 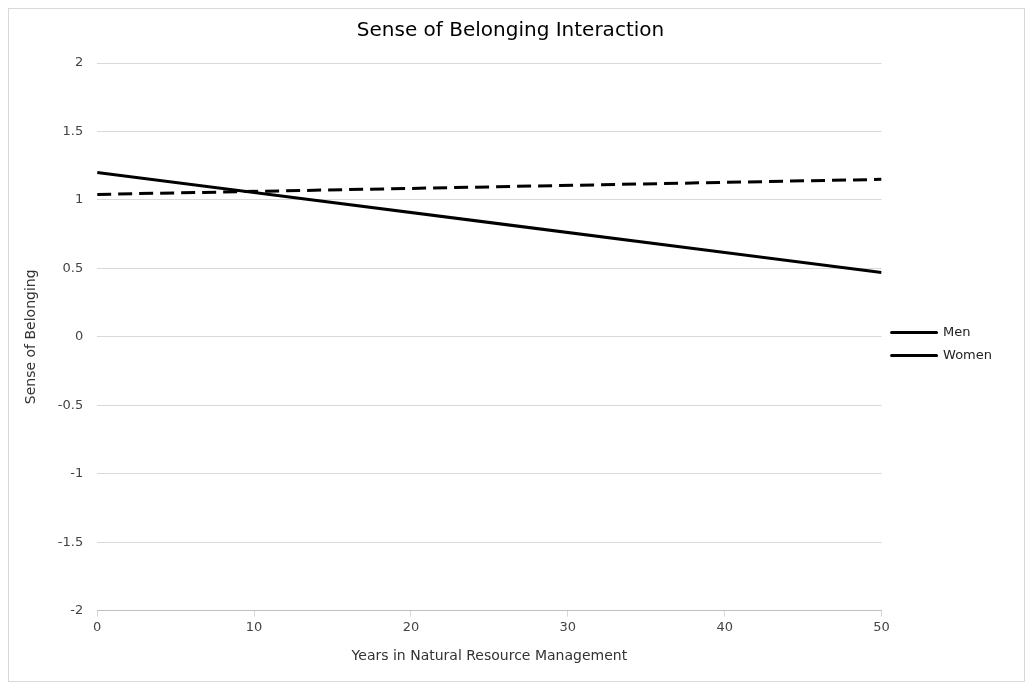 What do you see at coordinates (73, 130) in the screenshot?
I see `y-tick-label: 1.5` at bounding box center [73, 130].